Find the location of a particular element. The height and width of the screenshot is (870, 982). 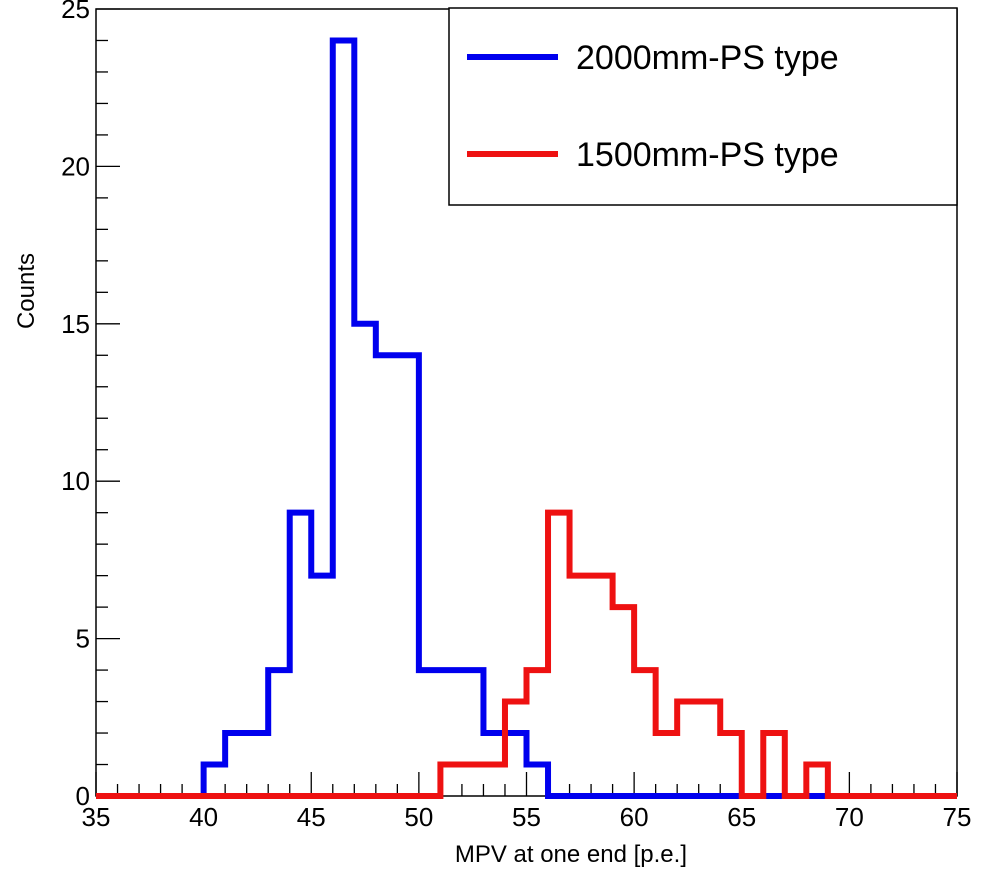

x-tick-label: 70 is located at coordinates (849, 817).